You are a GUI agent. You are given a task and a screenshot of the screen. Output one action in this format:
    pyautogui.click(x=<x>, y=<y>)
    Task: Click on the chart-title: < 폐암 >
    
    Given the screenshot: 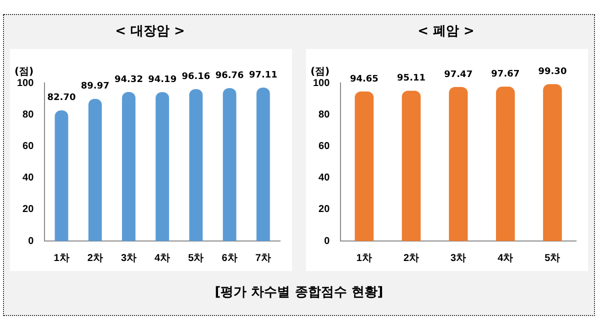 What is the action you would take?
    pyautogui.click(x=446, y=32)
    